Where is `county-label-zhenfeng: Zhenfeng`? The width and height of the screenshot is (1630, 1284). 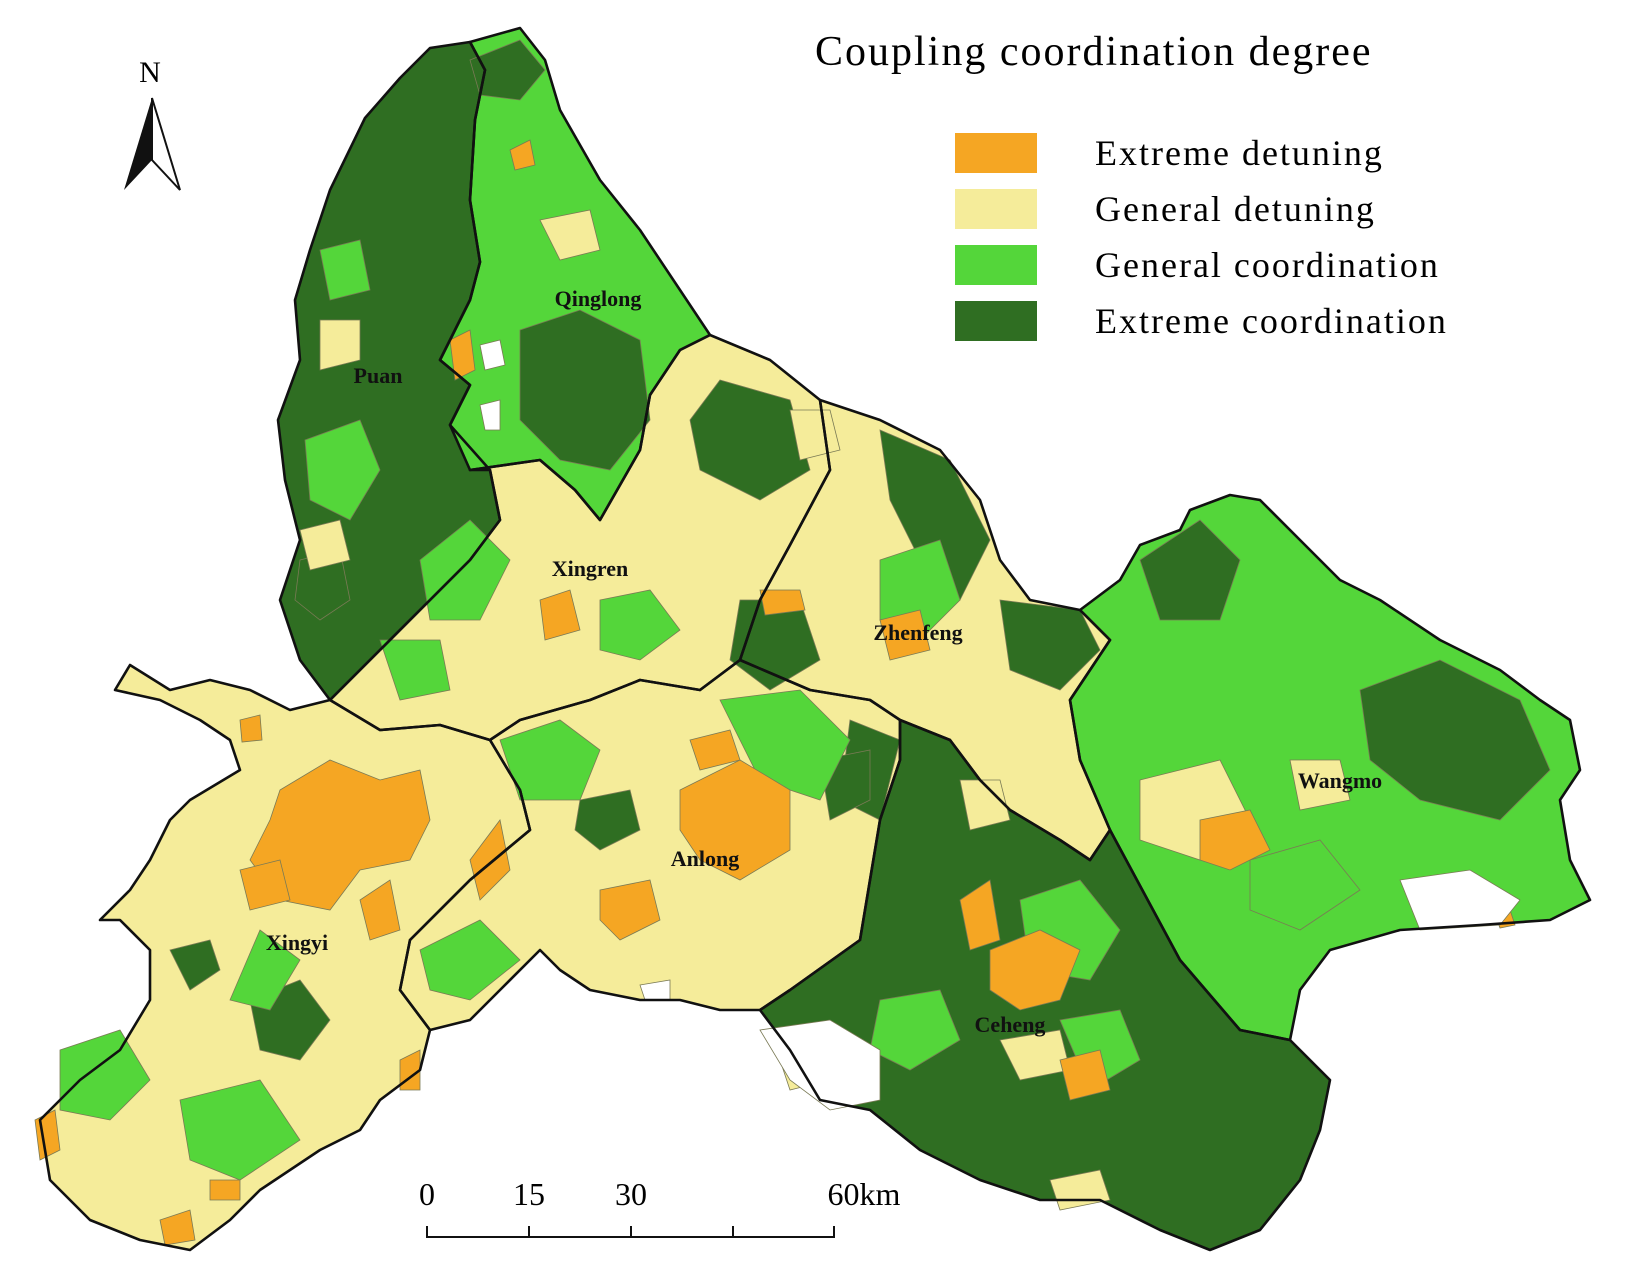 county-label-zhenfeng: Zhenfeng is located at coordinates (917, 632).